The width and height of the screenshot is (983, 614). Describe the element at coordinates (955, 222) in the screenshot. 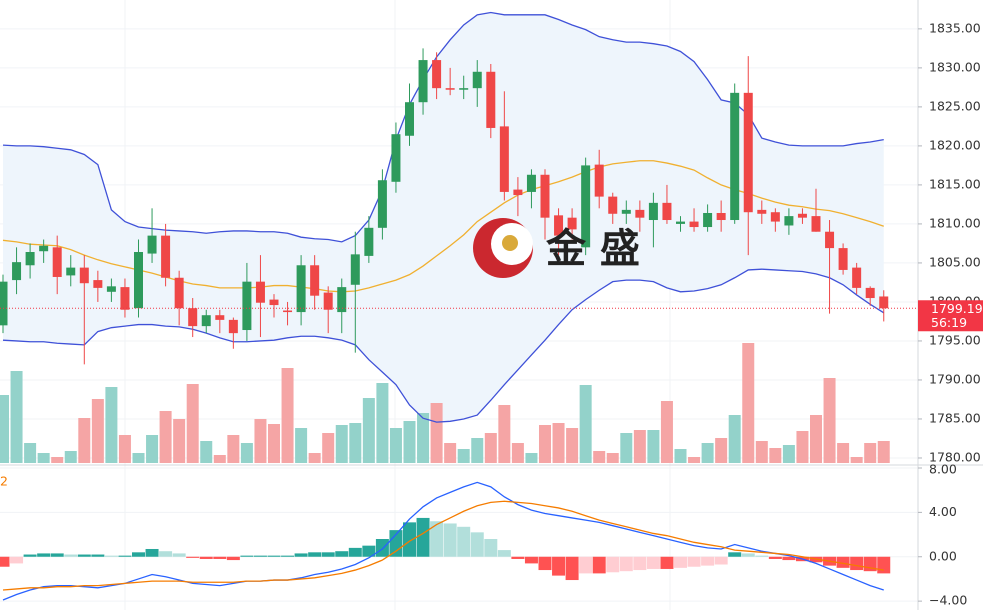

I see `y-tick-label: 1810.00` at that location.